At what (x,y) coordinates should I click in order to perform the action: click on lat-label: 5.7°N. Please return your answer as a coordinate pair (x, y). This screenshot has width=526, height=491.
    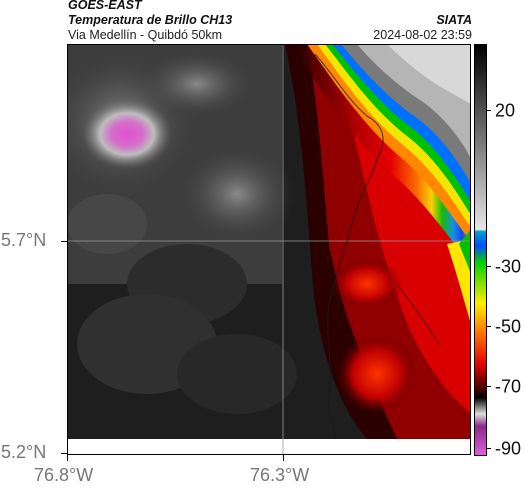
    Looking at the image, I should click on (24, 240).